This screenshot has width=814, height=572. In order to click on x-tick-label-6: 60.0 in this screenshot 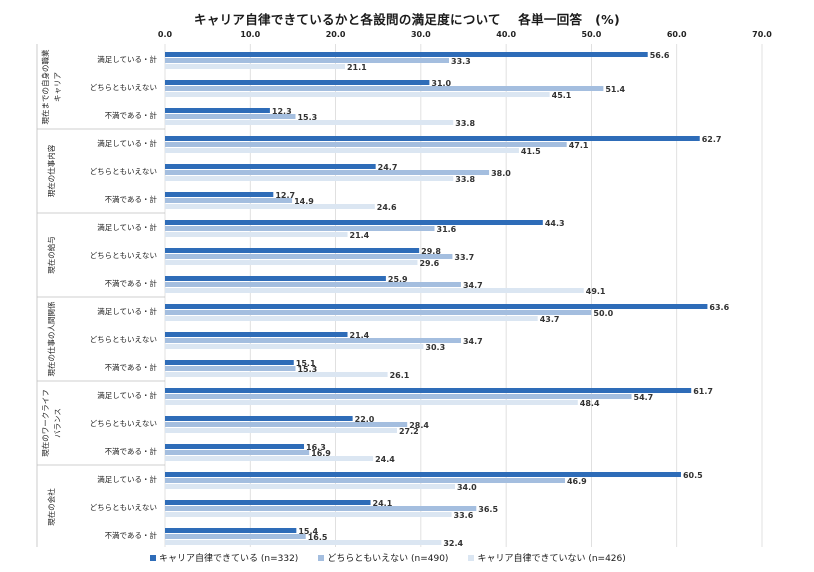, I will do `click(677, 34)`.